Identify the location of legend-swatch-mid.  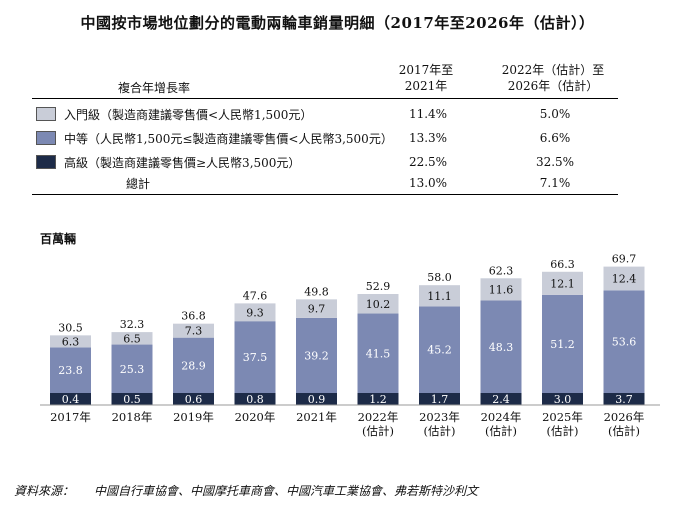
(46, 138).